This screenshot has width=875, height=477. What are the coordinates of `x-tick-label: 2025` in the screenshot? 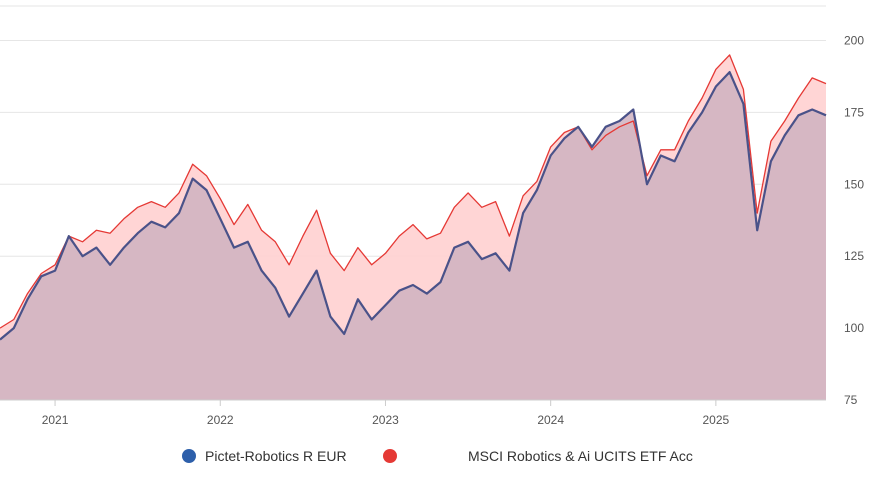 It's located at (716, 420).